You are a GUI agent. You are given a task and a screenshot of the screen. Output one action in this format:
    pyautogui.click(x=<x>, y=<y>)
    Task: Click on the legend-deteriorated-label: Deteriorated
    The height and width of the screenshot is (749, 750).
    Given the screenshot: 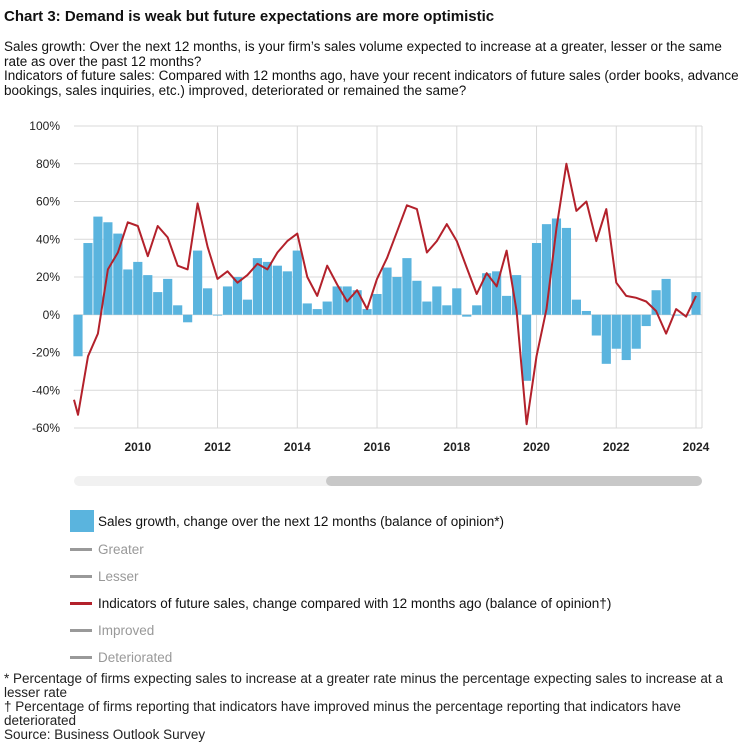 What is the action you would take?
    pyautogui.click(x=135, y=657)
    